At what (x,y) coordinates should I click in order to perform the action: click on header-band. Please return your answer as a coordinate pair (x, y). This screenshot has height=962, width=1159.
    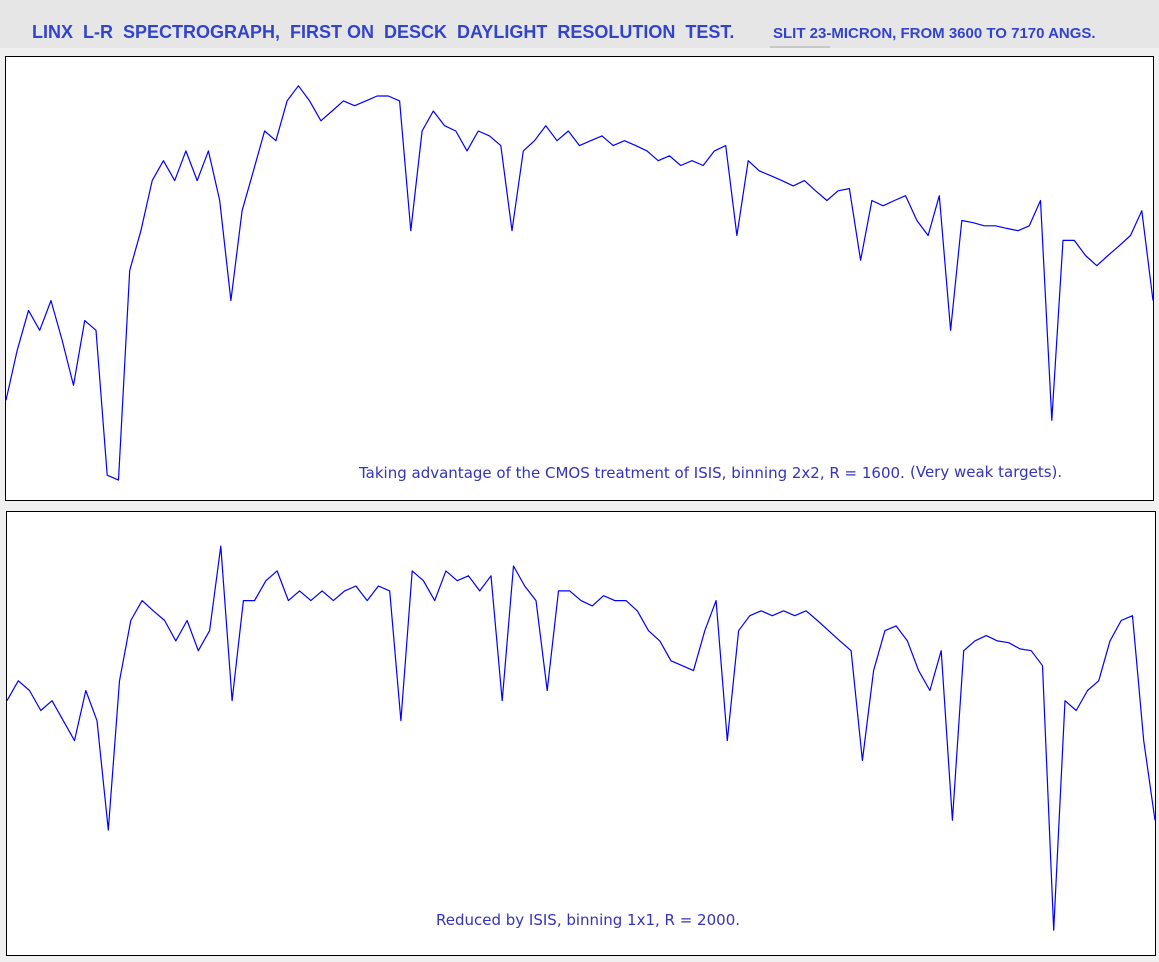
    Looking at the image, I should click on (579, 24).